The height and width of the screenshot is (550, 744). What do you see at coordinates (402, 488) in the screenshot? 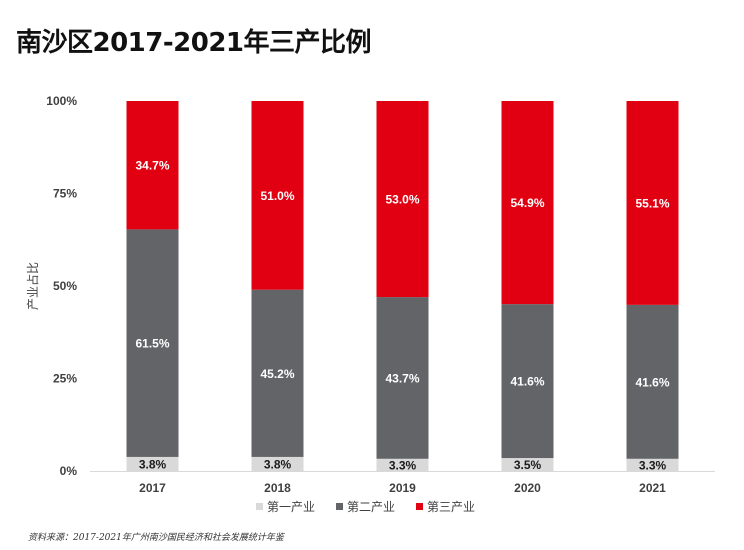
I see `x-tick-label: 2019` at bounding box center [402, 488].